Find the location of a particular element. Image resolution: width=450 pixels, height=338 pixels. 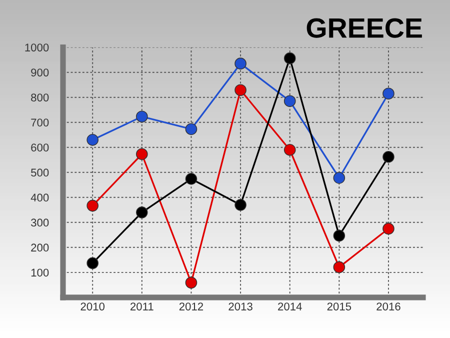

y-tick-label: 200 is located at coordinates (40, 248).